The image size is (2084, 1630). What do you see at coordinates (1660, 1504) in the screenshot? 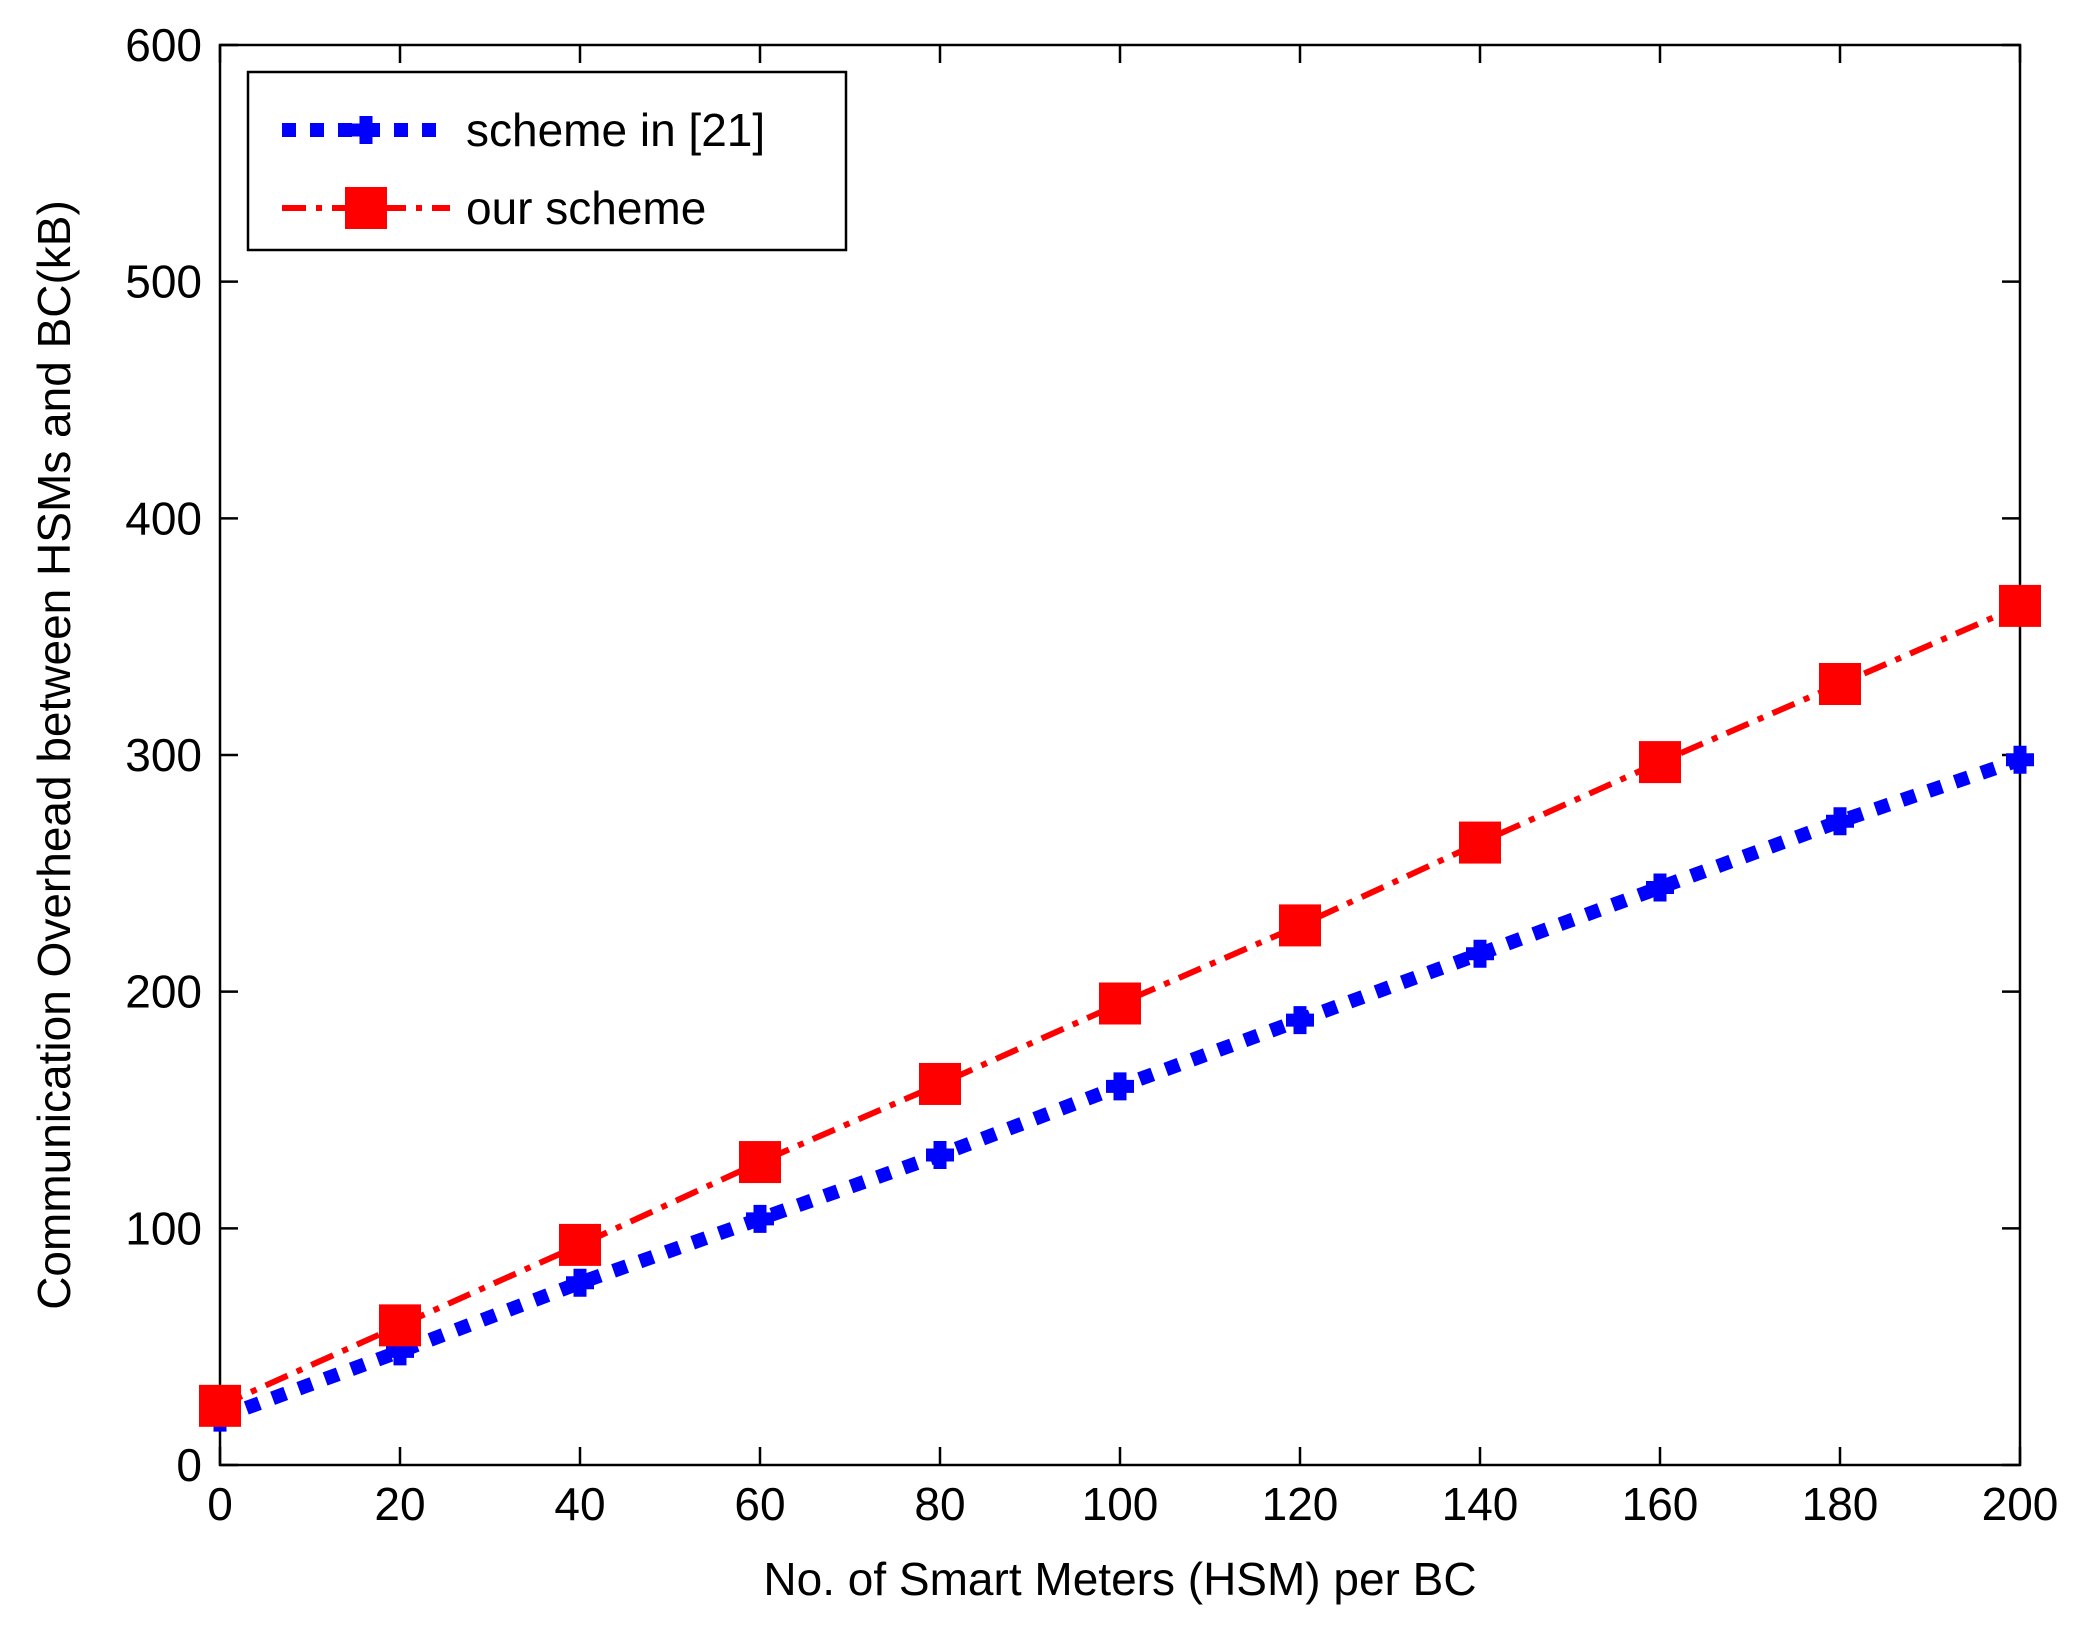
I see `x-tick-label: 160` at bounding box center [1660, 1504].